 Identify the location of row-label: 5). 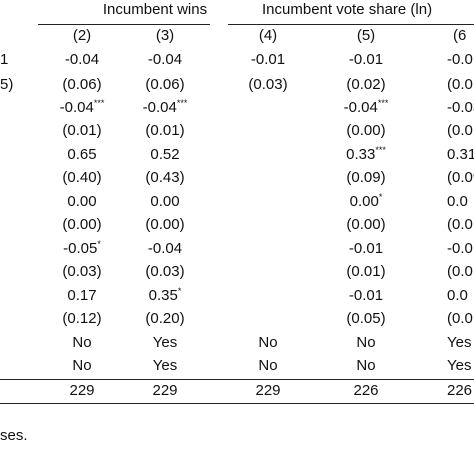
(7, 84).